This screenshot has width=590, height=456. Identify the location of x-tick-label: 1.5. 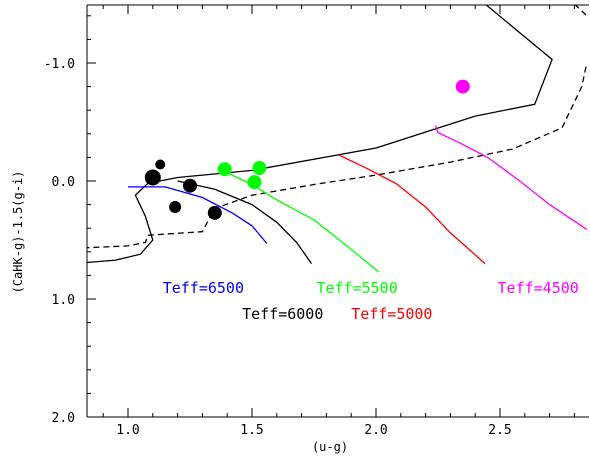
(251, 430).